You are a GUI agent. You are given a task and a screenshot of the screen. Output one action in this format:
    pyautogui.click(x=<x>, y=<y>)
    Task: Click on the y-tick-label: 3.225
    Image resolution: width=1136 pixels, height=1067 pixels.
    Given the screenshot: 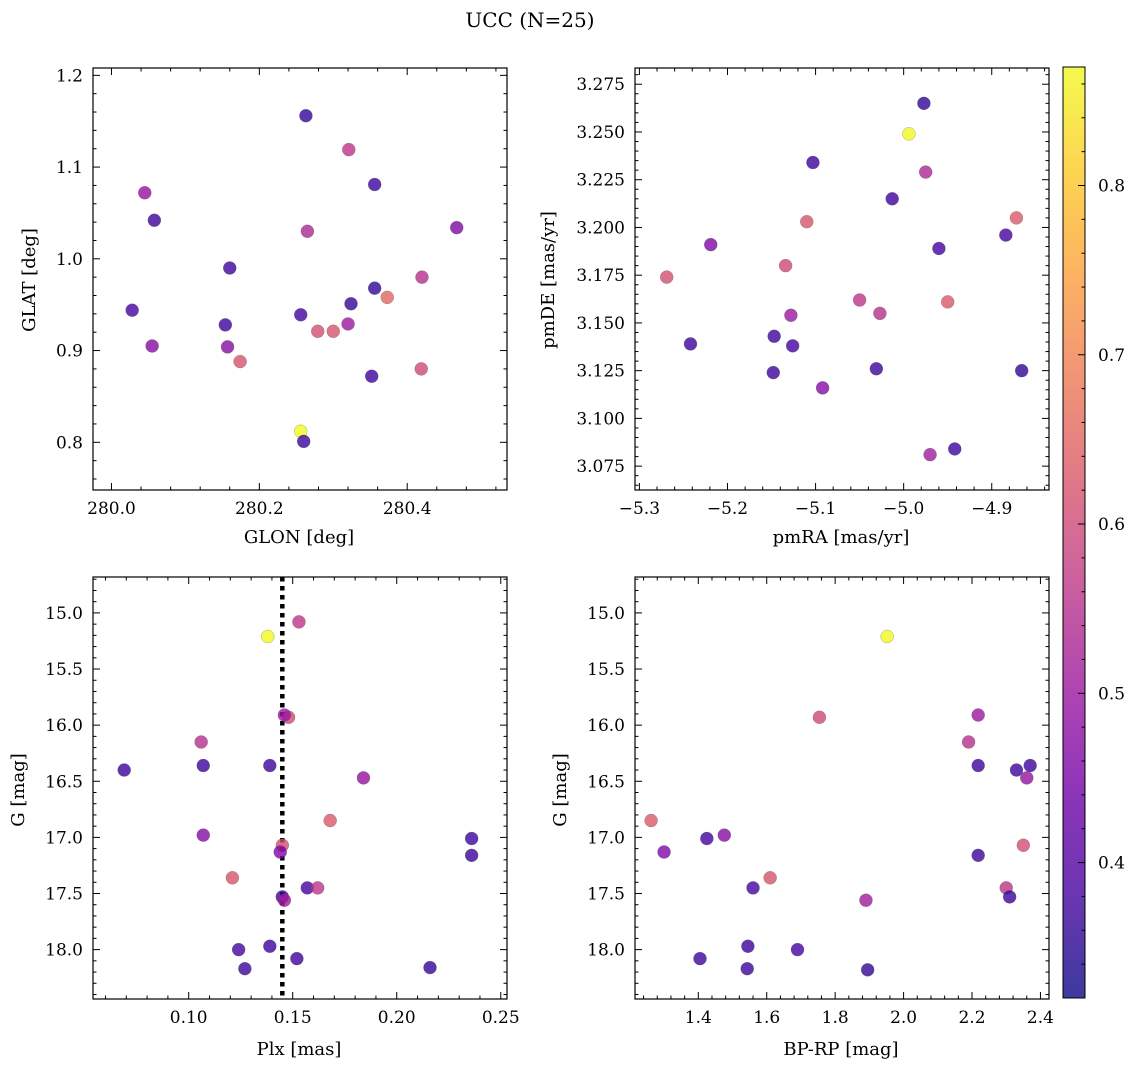 What is the action you would take?
    pyautogui.click(x=600, y=181)
    